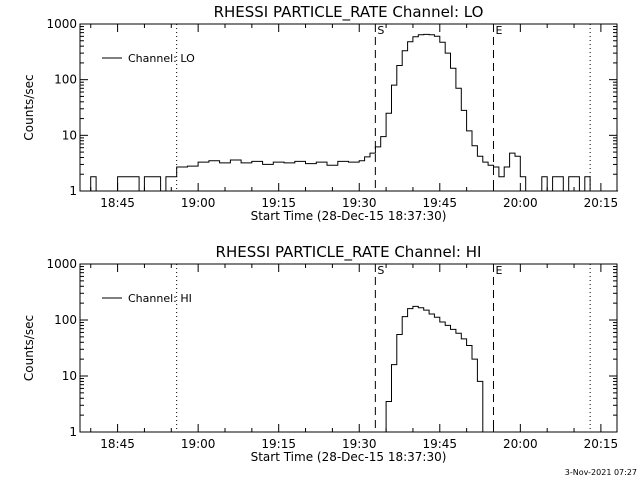 The image size is (640, 480). What do you see at coordinates (498, 30) in the screenshot?
I see `chart-0-marker-label-2: E` at bounding box center [498, 30].